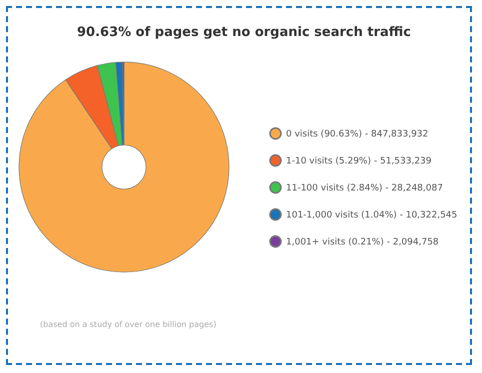  Describe the element at coordinates (244, 32) in the screenshot. I see `chart-title: 90.63% of pages get no organic search traffic` at that location.